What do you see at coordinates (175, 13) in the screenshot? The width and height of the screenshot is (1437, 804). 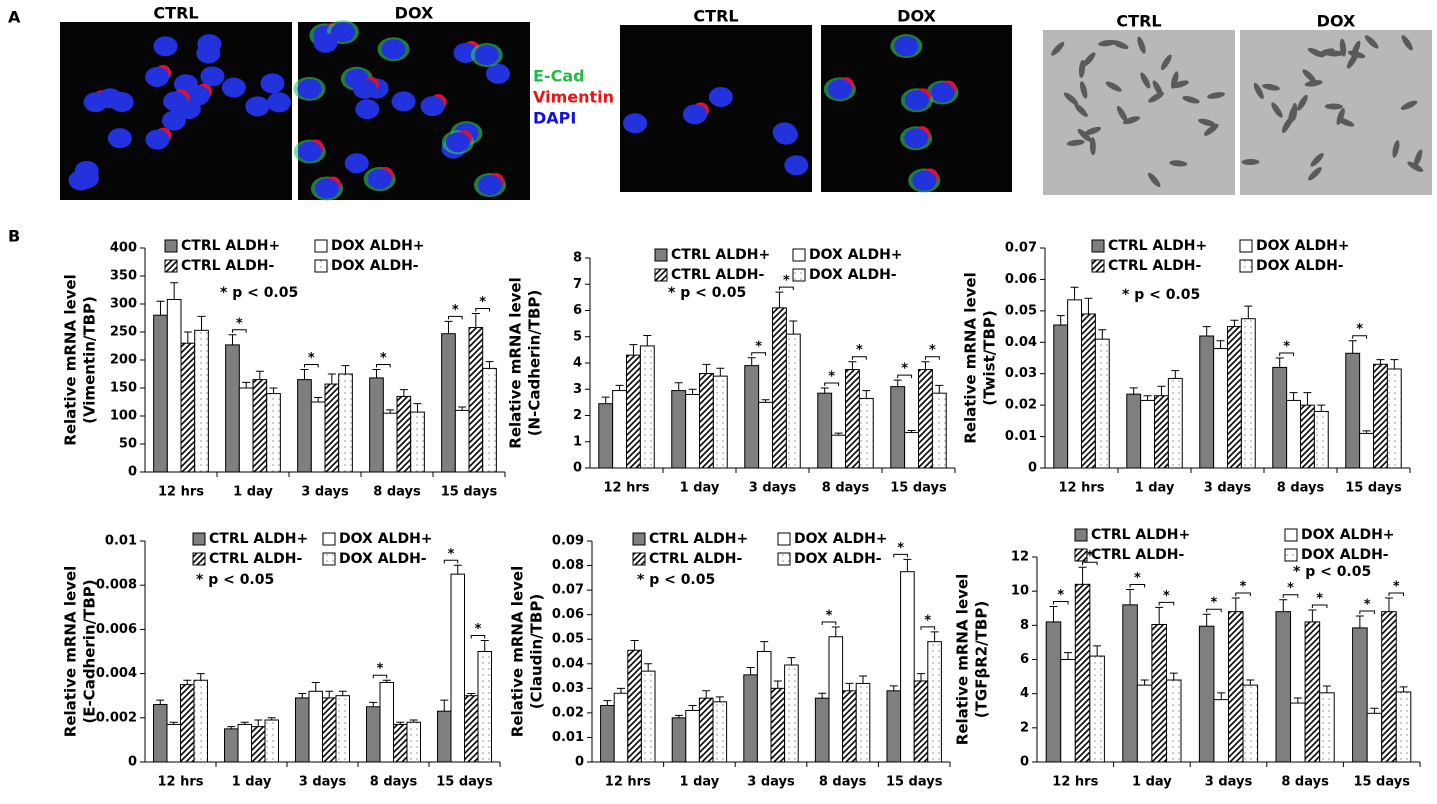 I see `image-title: CTRL` at bounding box center [175, 13].